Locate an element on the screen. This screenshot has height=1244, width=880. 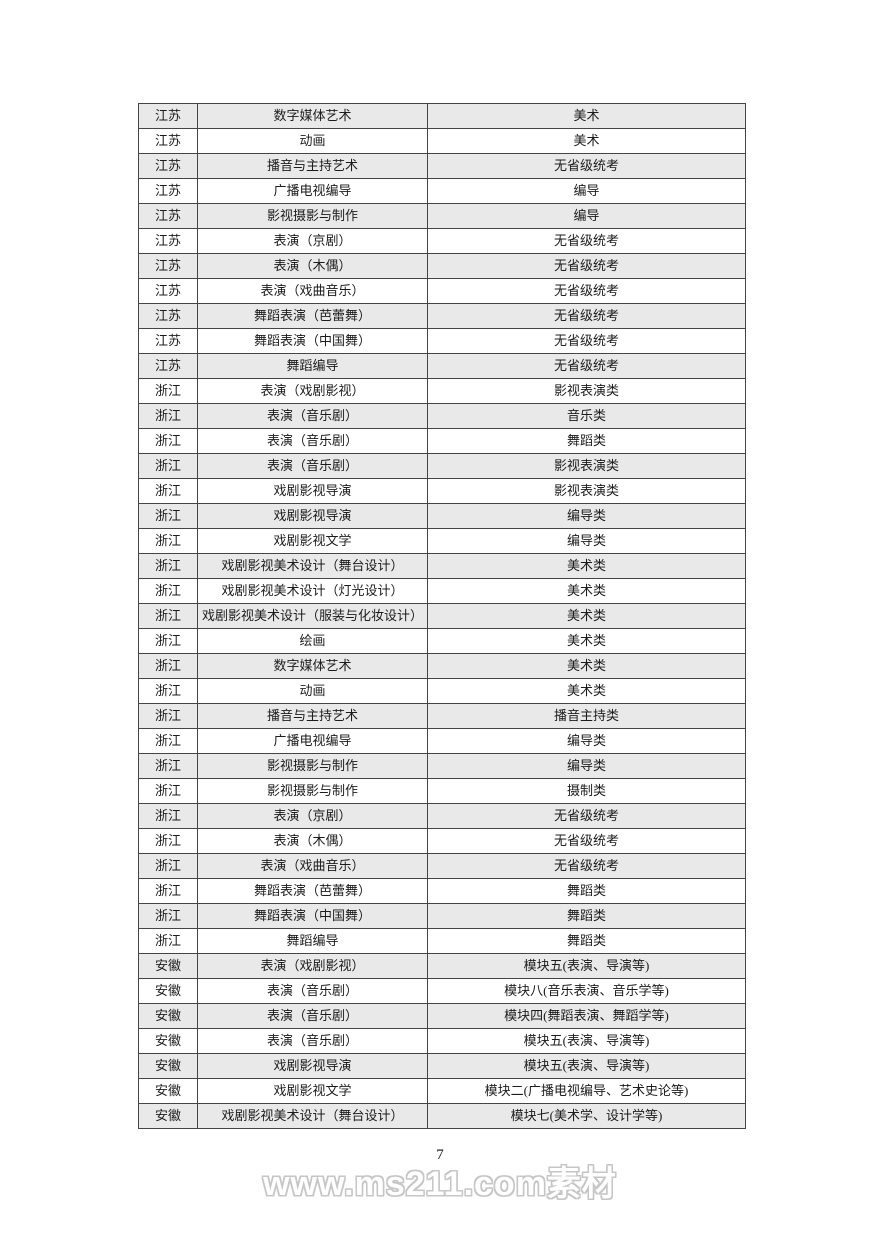
table-row: 浙江 影视摄影与制作 摄制类 is located at coordinates (442, 791).